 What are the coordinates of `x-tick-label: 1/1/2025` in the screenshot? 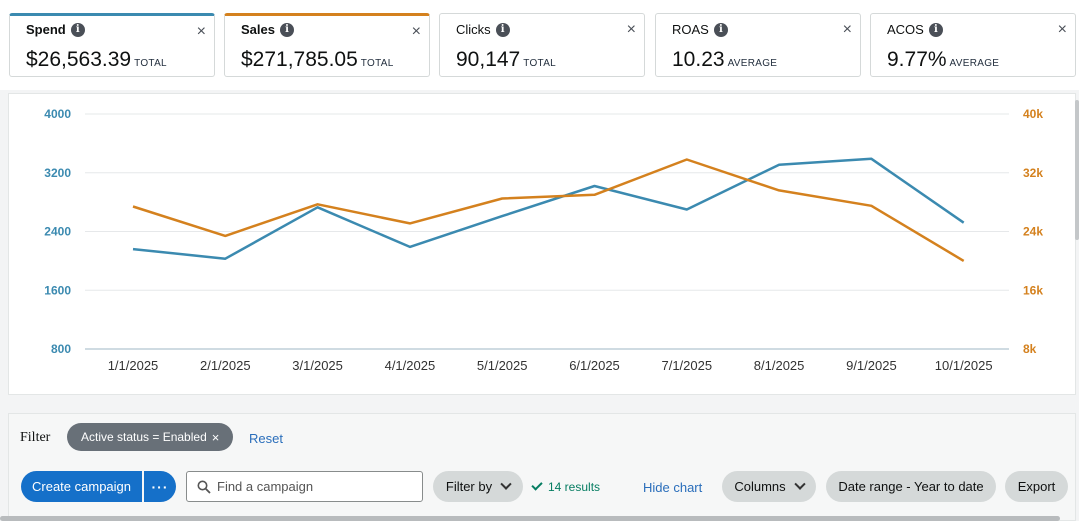 It's located at (133, 365).